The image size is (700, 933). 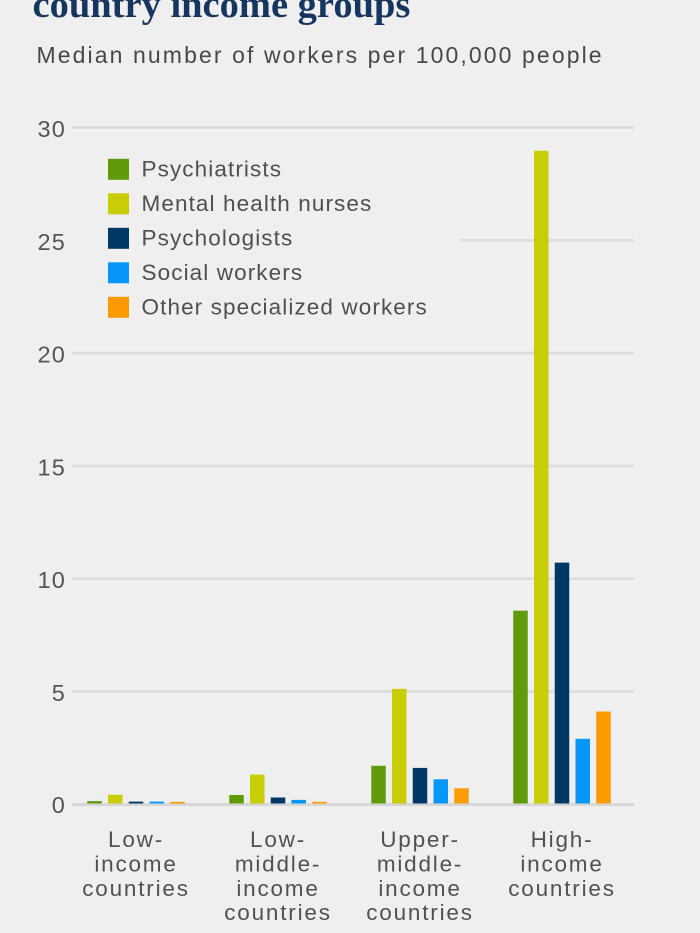 I want to click on svg-text: Upper-, so click(x=420, y=839).